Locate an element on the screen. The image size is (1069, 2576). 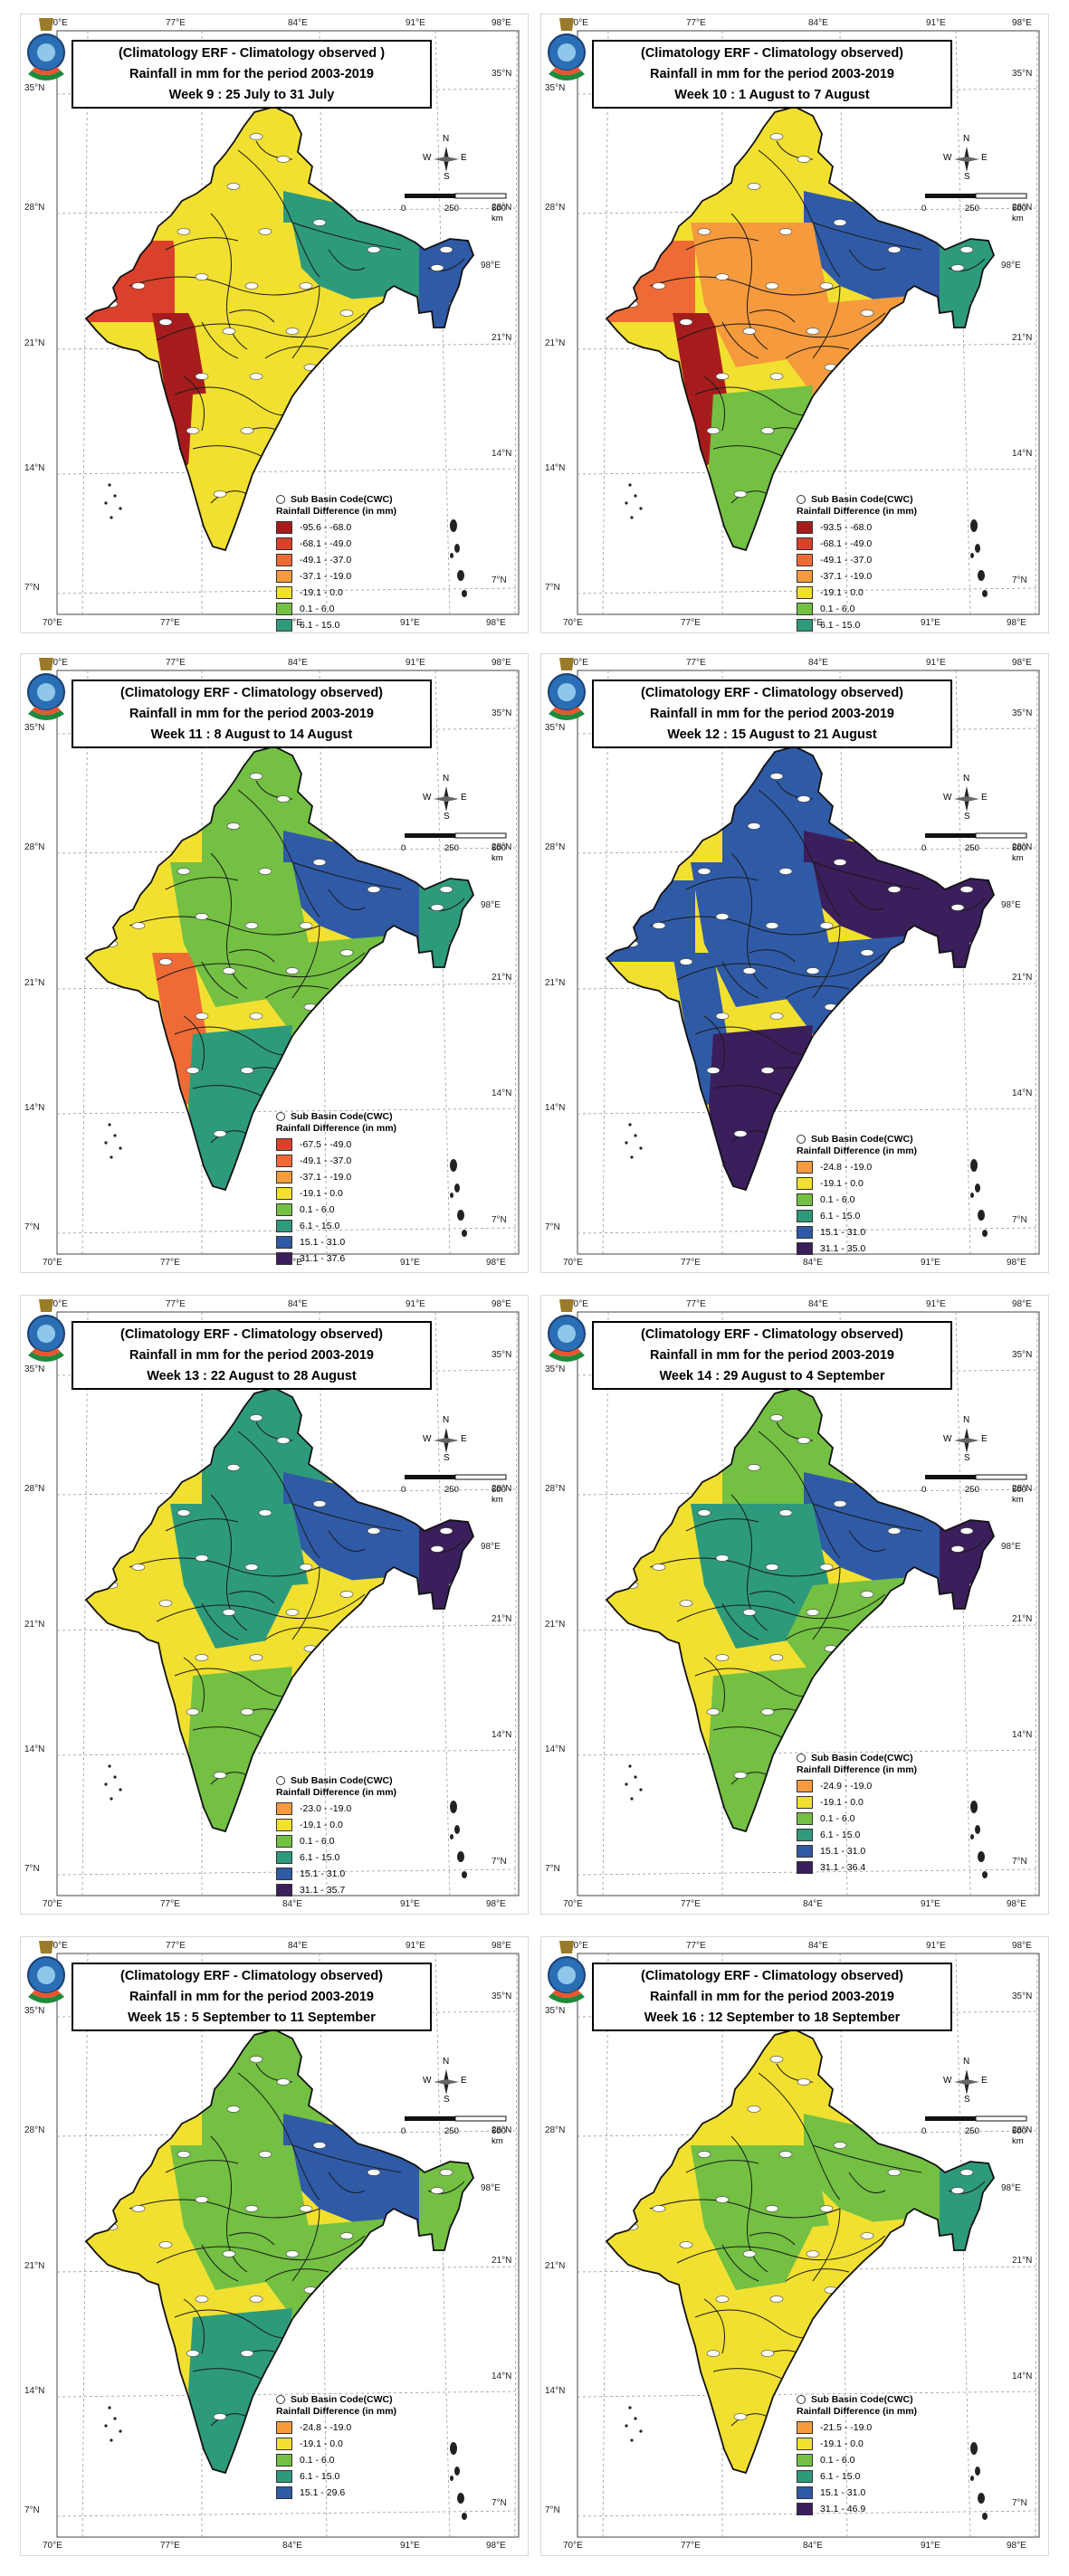
map-title-line: Week 15 : 5 September to 11 September is located at coordinates (252, 2018).